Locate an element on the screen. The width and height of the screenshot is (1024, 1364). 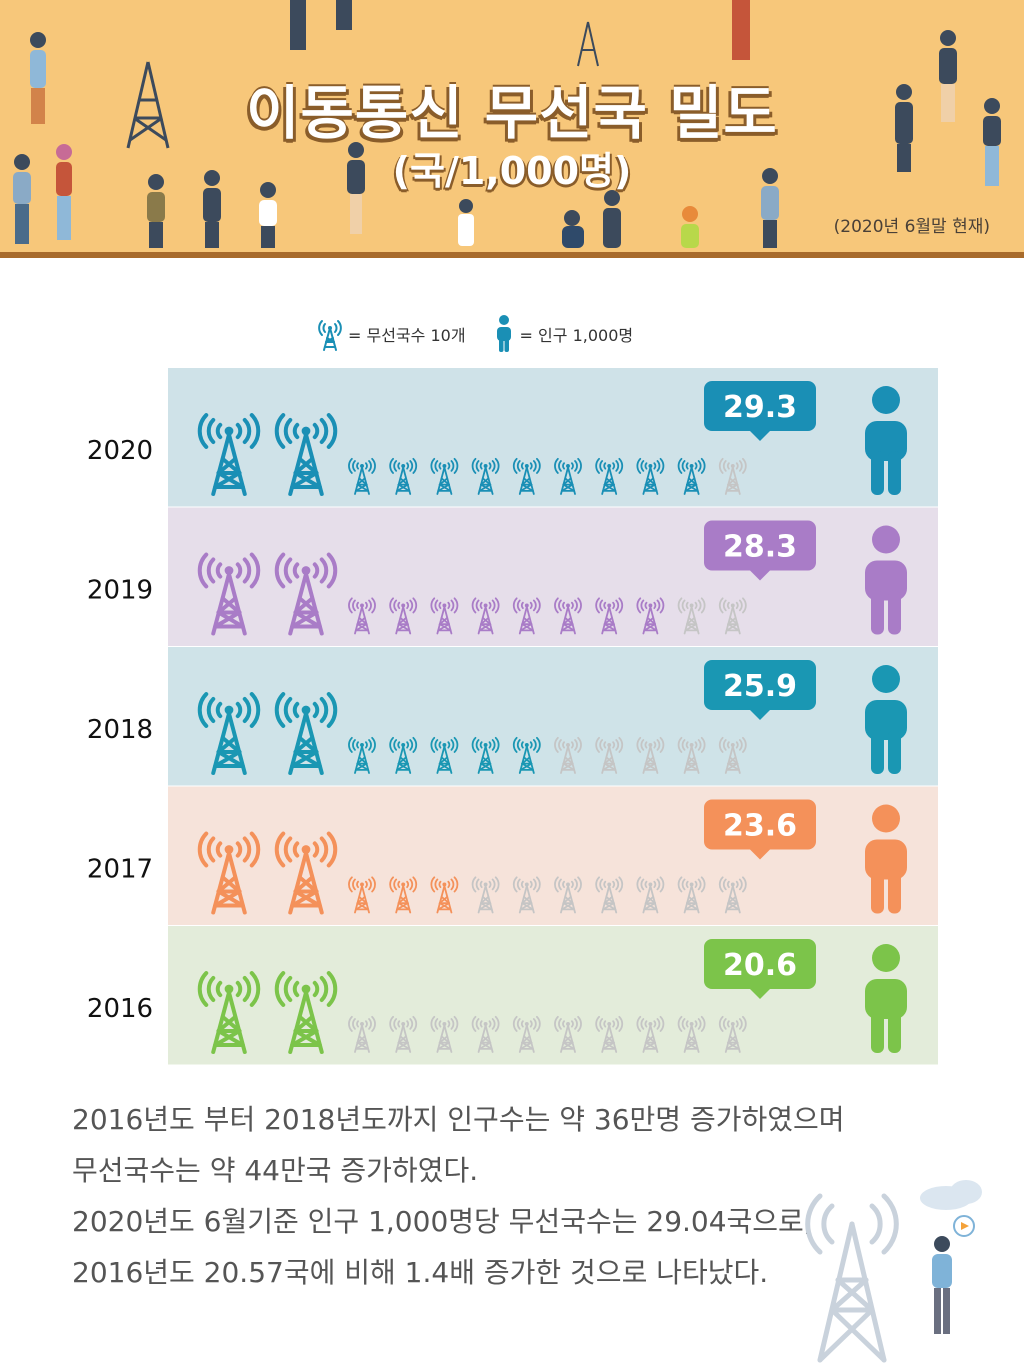
person-illustration-icon is located at coordinates (942, 1285).